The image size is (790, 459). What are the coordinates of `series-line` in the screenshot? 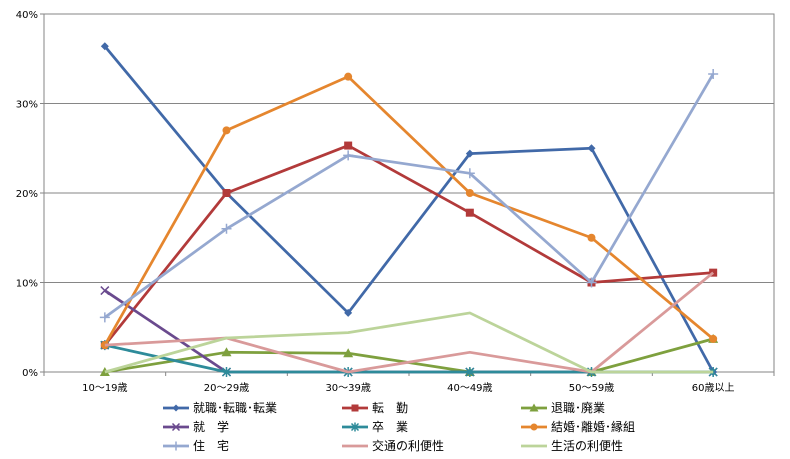 It's located at (409, 342).